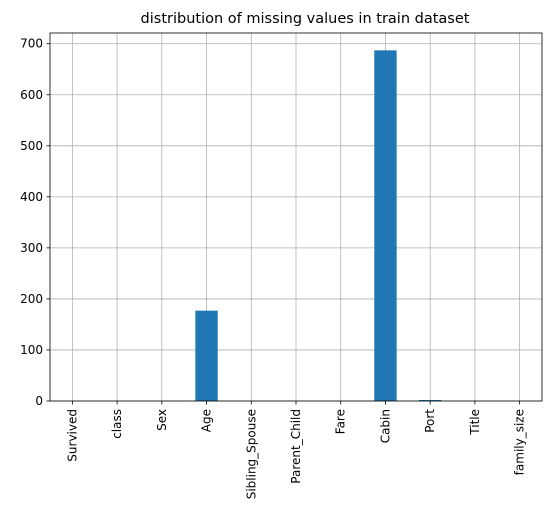  I want to click on x-tick-label: Cabin, so click(385, 426).